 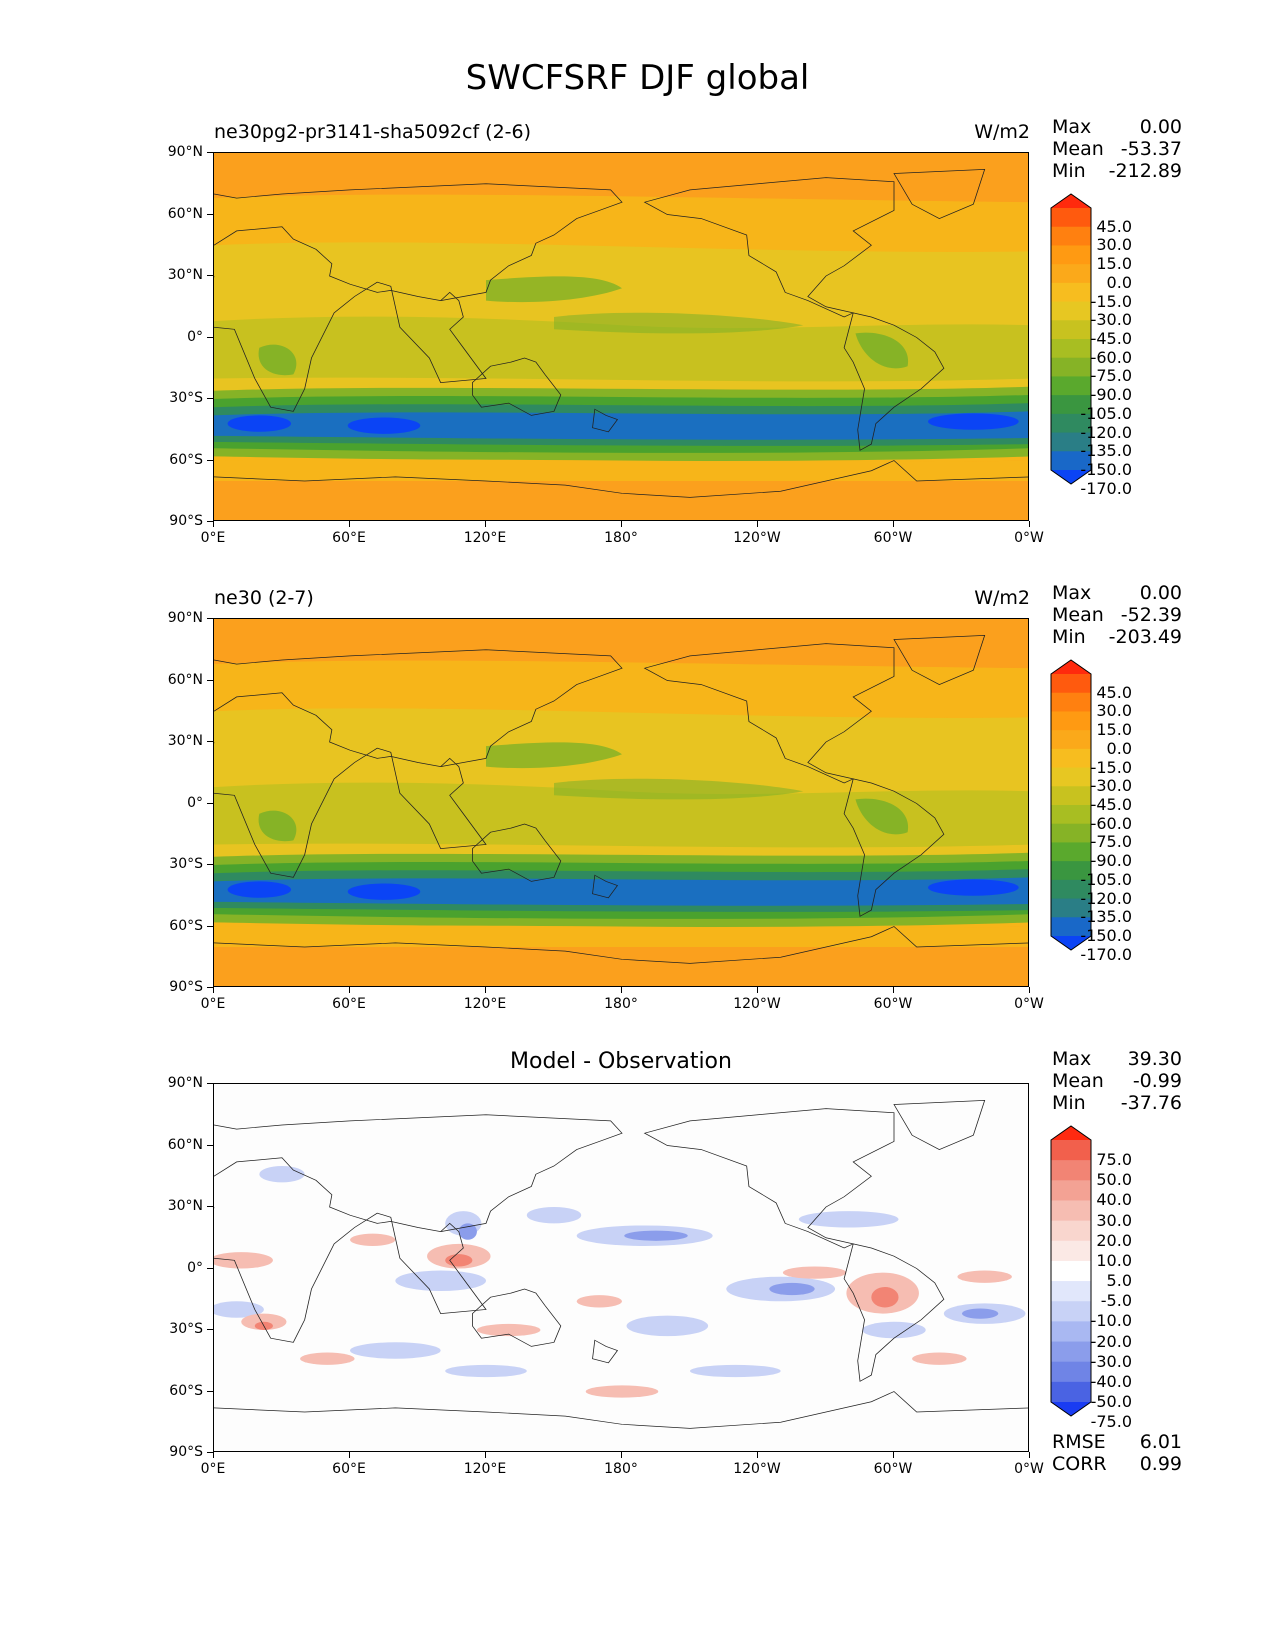 What do you see at coordinates (1002, 132) in the screenshot?
I see `panel-1-units: W/m2` at bounding box center [1002, 132].